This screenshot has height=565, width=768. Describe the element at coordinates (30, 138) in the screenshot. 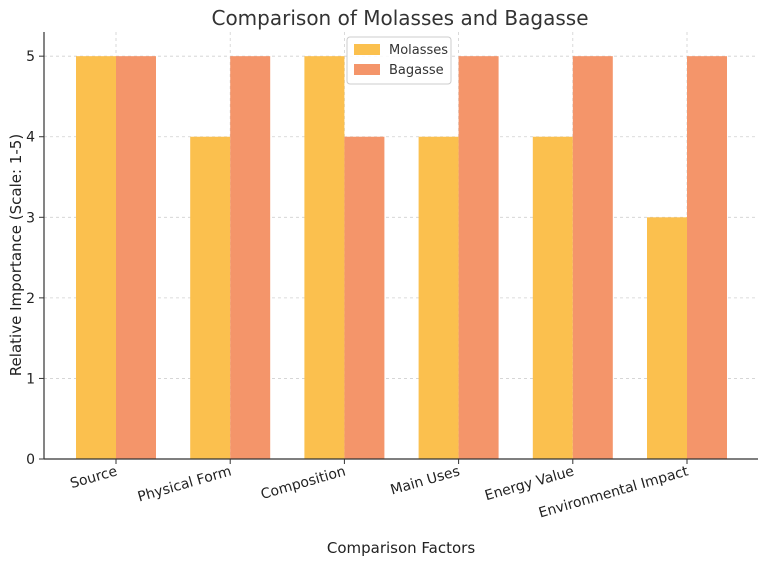

I see `y-tick-label: 4` at that location.